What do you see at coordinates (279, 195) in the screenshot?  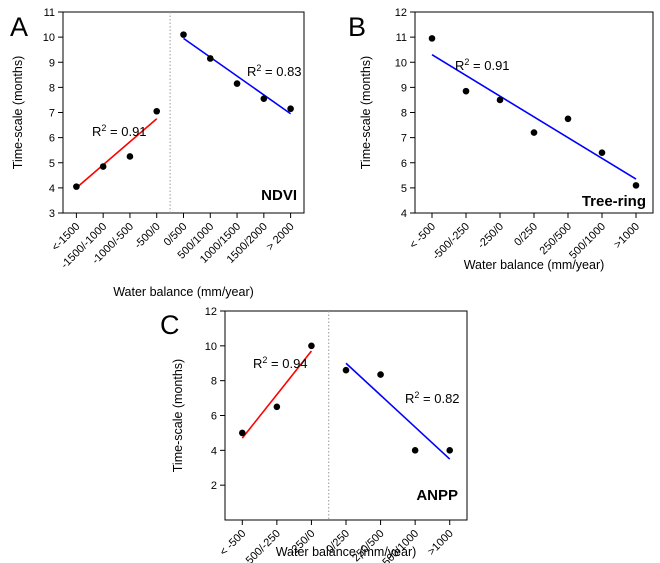 I see `panel-tag: NDVI` at bounding box center [279, 195].